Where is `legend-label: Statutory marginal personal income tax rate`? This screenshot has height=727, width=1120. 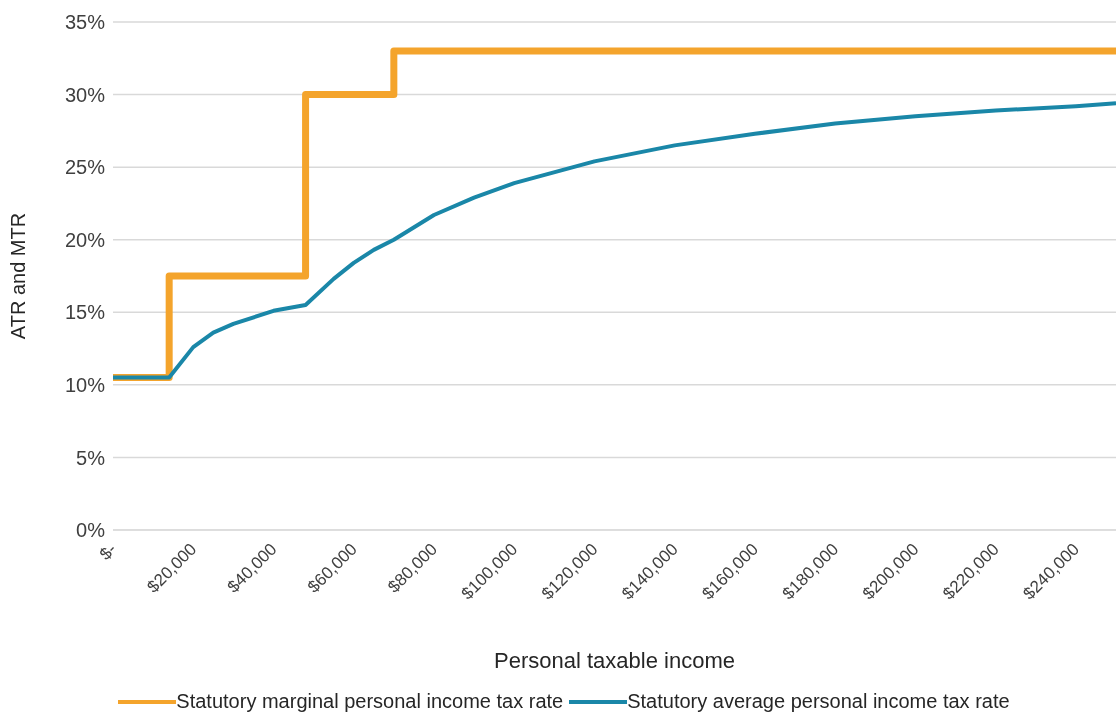
legend-label: Statutory marginal personal income tax rate is located at coordinates (370, 701).